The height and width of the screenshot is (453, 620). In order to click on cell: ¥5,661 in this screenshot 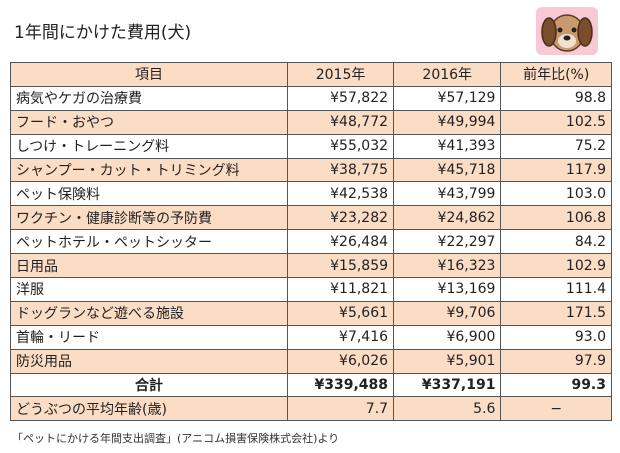, I will do `click(341, 313)`.